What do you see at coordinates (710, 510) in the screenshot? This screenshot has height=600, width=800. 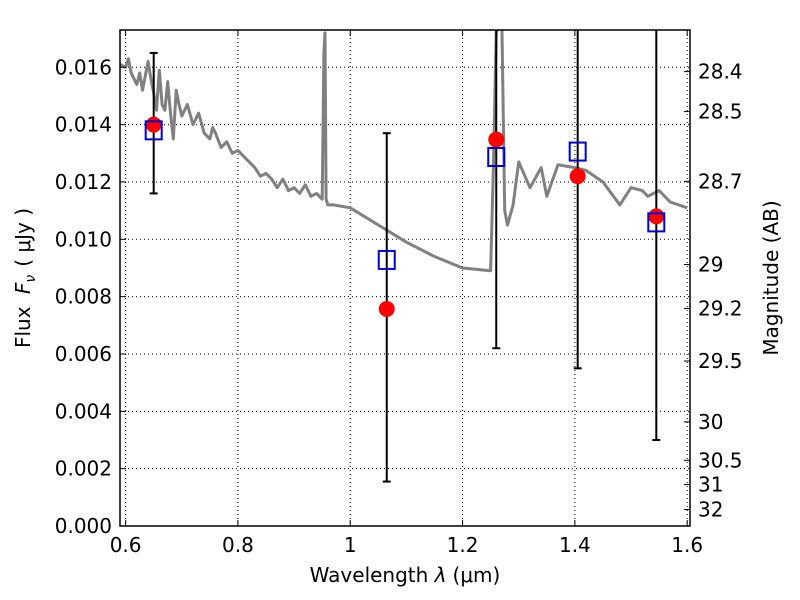 I see `right-tick-label: 32` at bounding box center [710, 510].